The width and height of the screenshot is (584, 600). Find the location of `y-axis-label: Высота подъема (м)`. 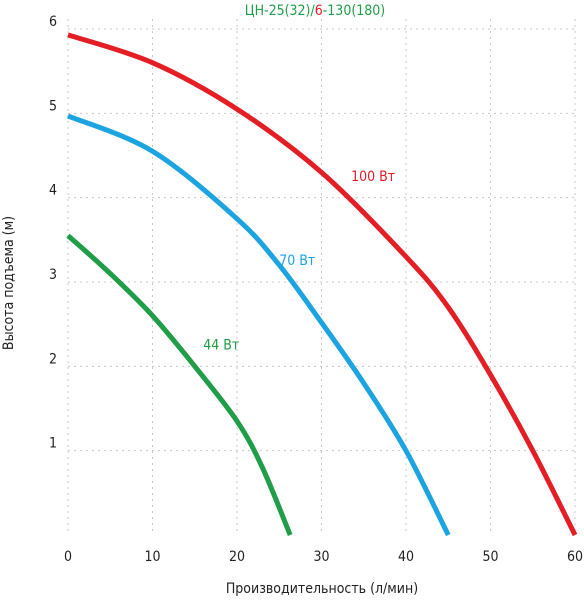

y-axis-label: Высота подъема (м) is located at coordinates (9, 283).